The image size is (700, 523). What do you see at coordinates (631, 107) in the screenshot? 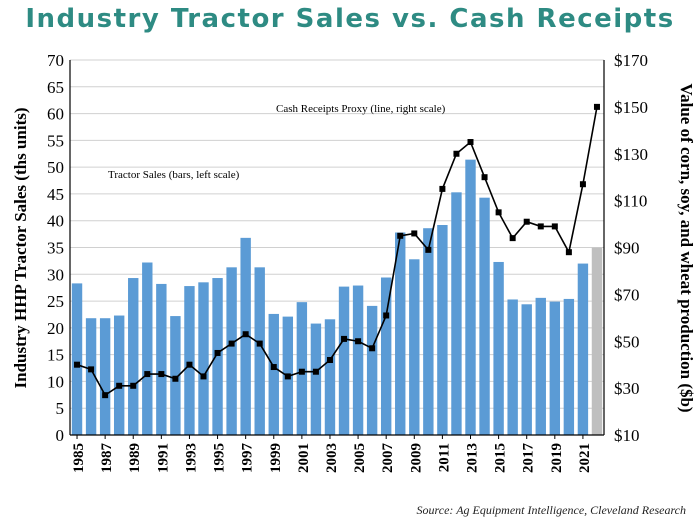
I see `right-tick-label: $150` at bounding box center [631, 107].